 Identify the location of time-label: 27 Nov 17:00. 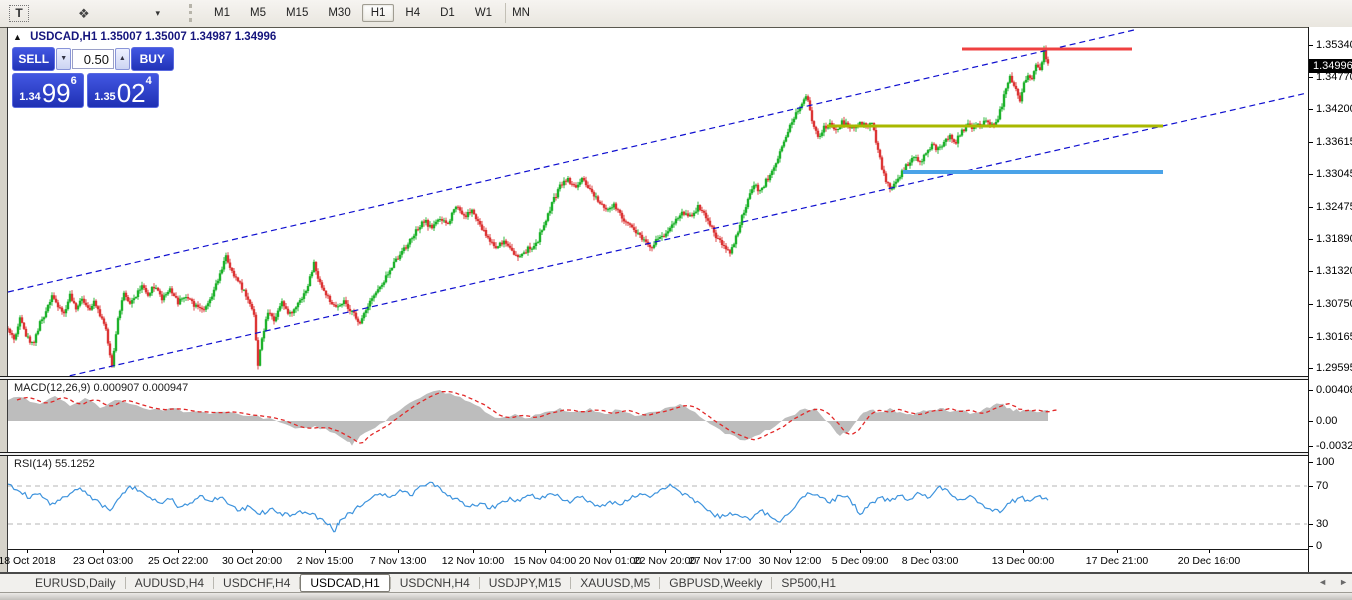
(720, 561).